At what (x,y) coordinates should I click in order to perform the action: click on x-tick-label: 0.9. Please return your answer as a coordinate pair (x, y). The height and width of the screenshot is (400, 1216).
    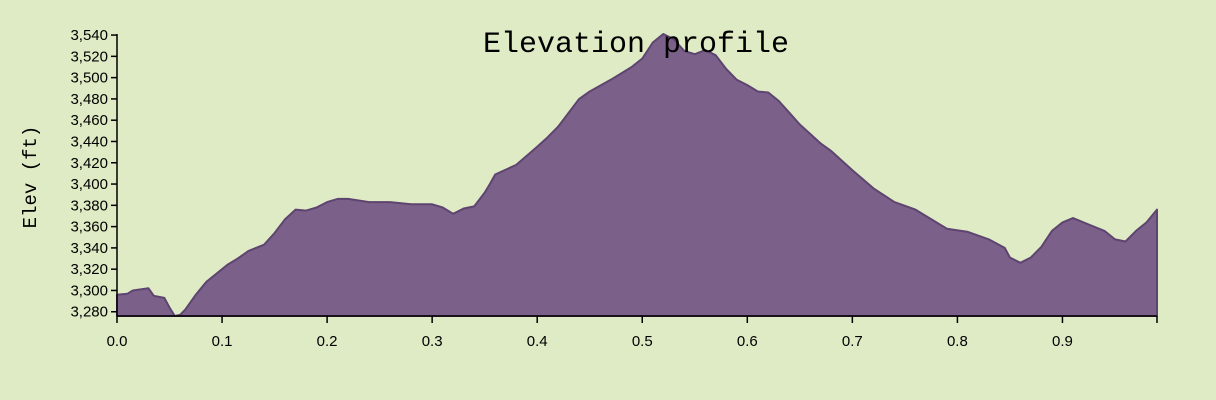
    Looking at the image, I should click on (1062, 341).